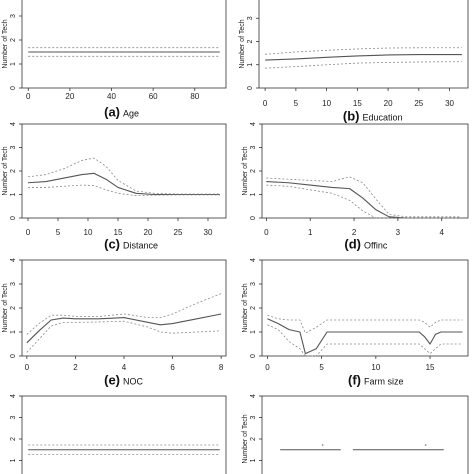  Describe the element at coordinates (112, 379) in the screenshot. I see `panel-label: (e)` at that location.